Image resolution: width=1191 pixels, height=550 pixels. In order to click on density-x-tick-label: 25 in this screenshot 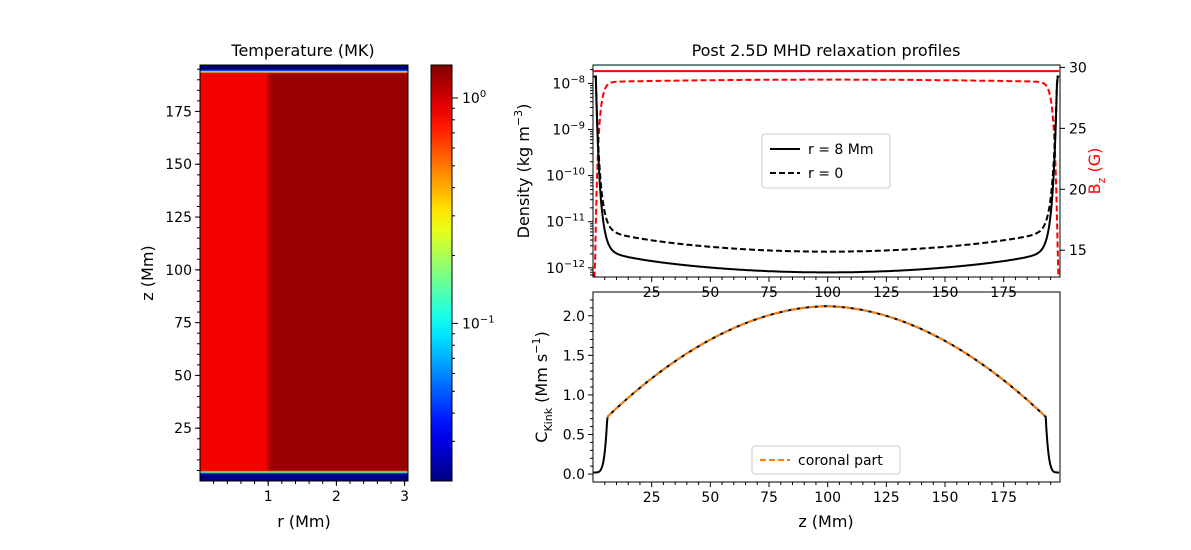, I will do `click(652, 293)`.